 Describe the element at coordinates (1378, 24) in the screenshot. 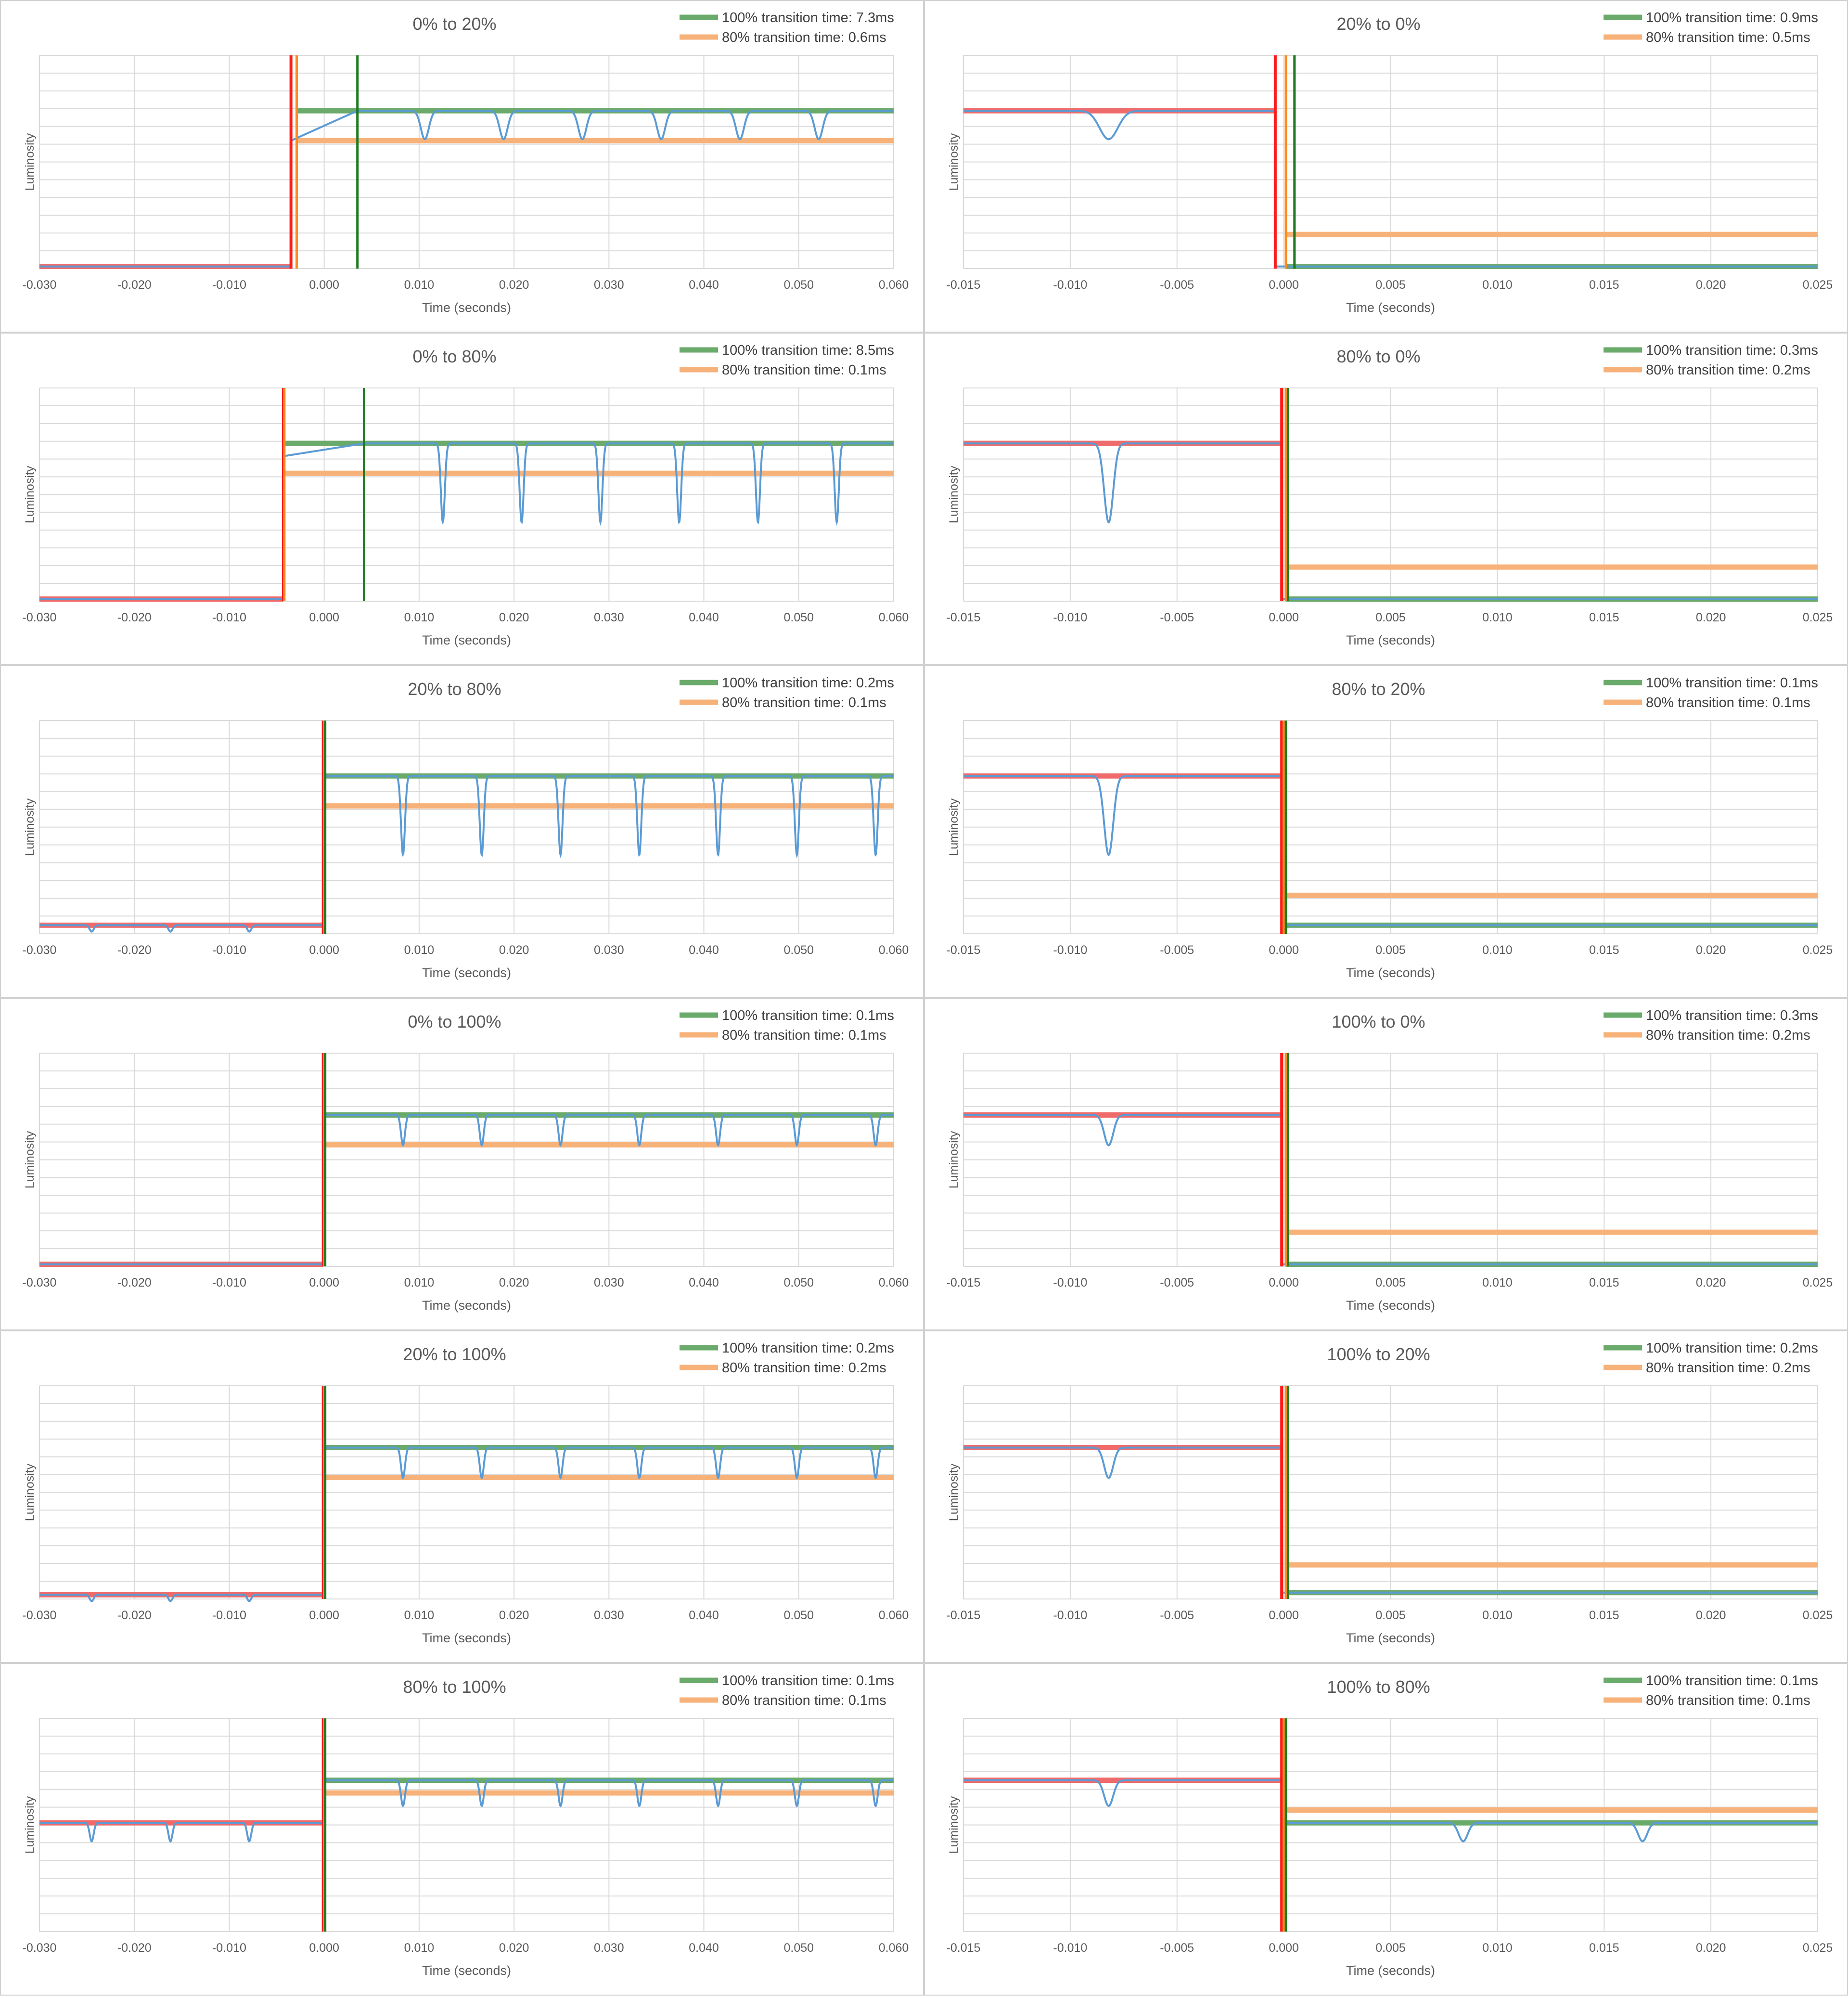

I see `chart-title: 20% to 0%` at that location.